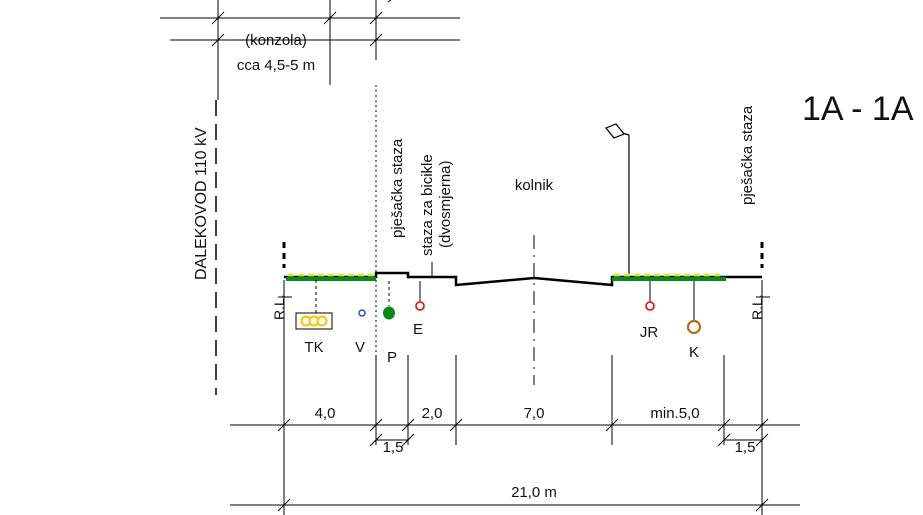  What do you see at coordinates (432, 413) in the screenshot?
I see `dim-bike-path: 2,0` at bounding box center [432, 413].